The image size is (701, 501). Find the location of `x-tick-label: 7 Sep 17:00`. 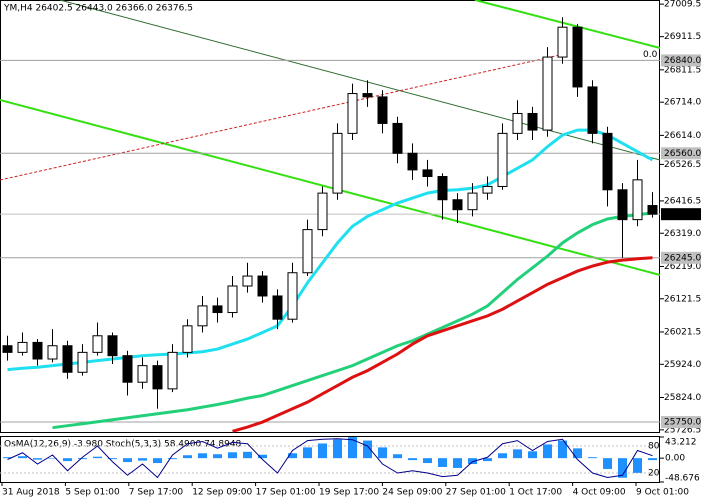

x-tick-label: 7 Sep 17:00 is located at coordinates (156, 493).